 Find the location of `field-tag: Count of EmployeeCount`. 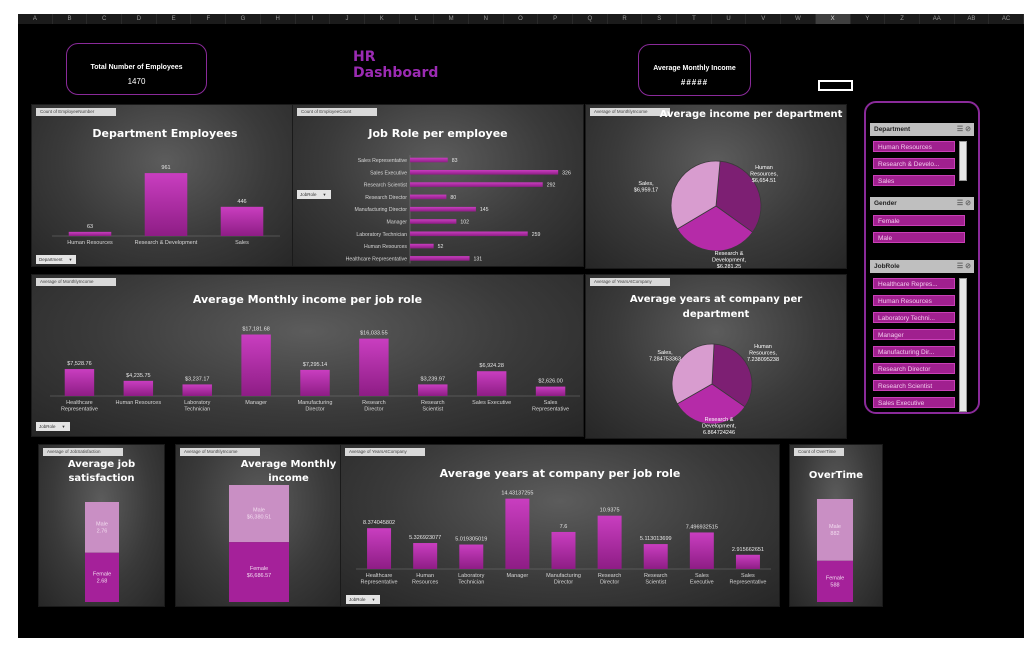

field-tag: Count of EmployeeCount is located at coordinates (337, 112).